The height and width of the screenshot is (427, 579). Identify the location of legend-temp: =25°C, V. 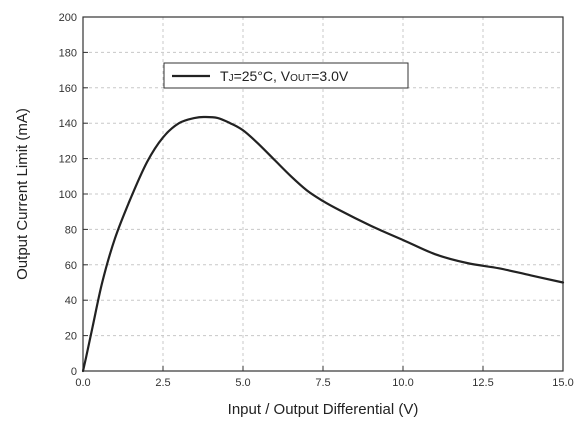
(262, 76).